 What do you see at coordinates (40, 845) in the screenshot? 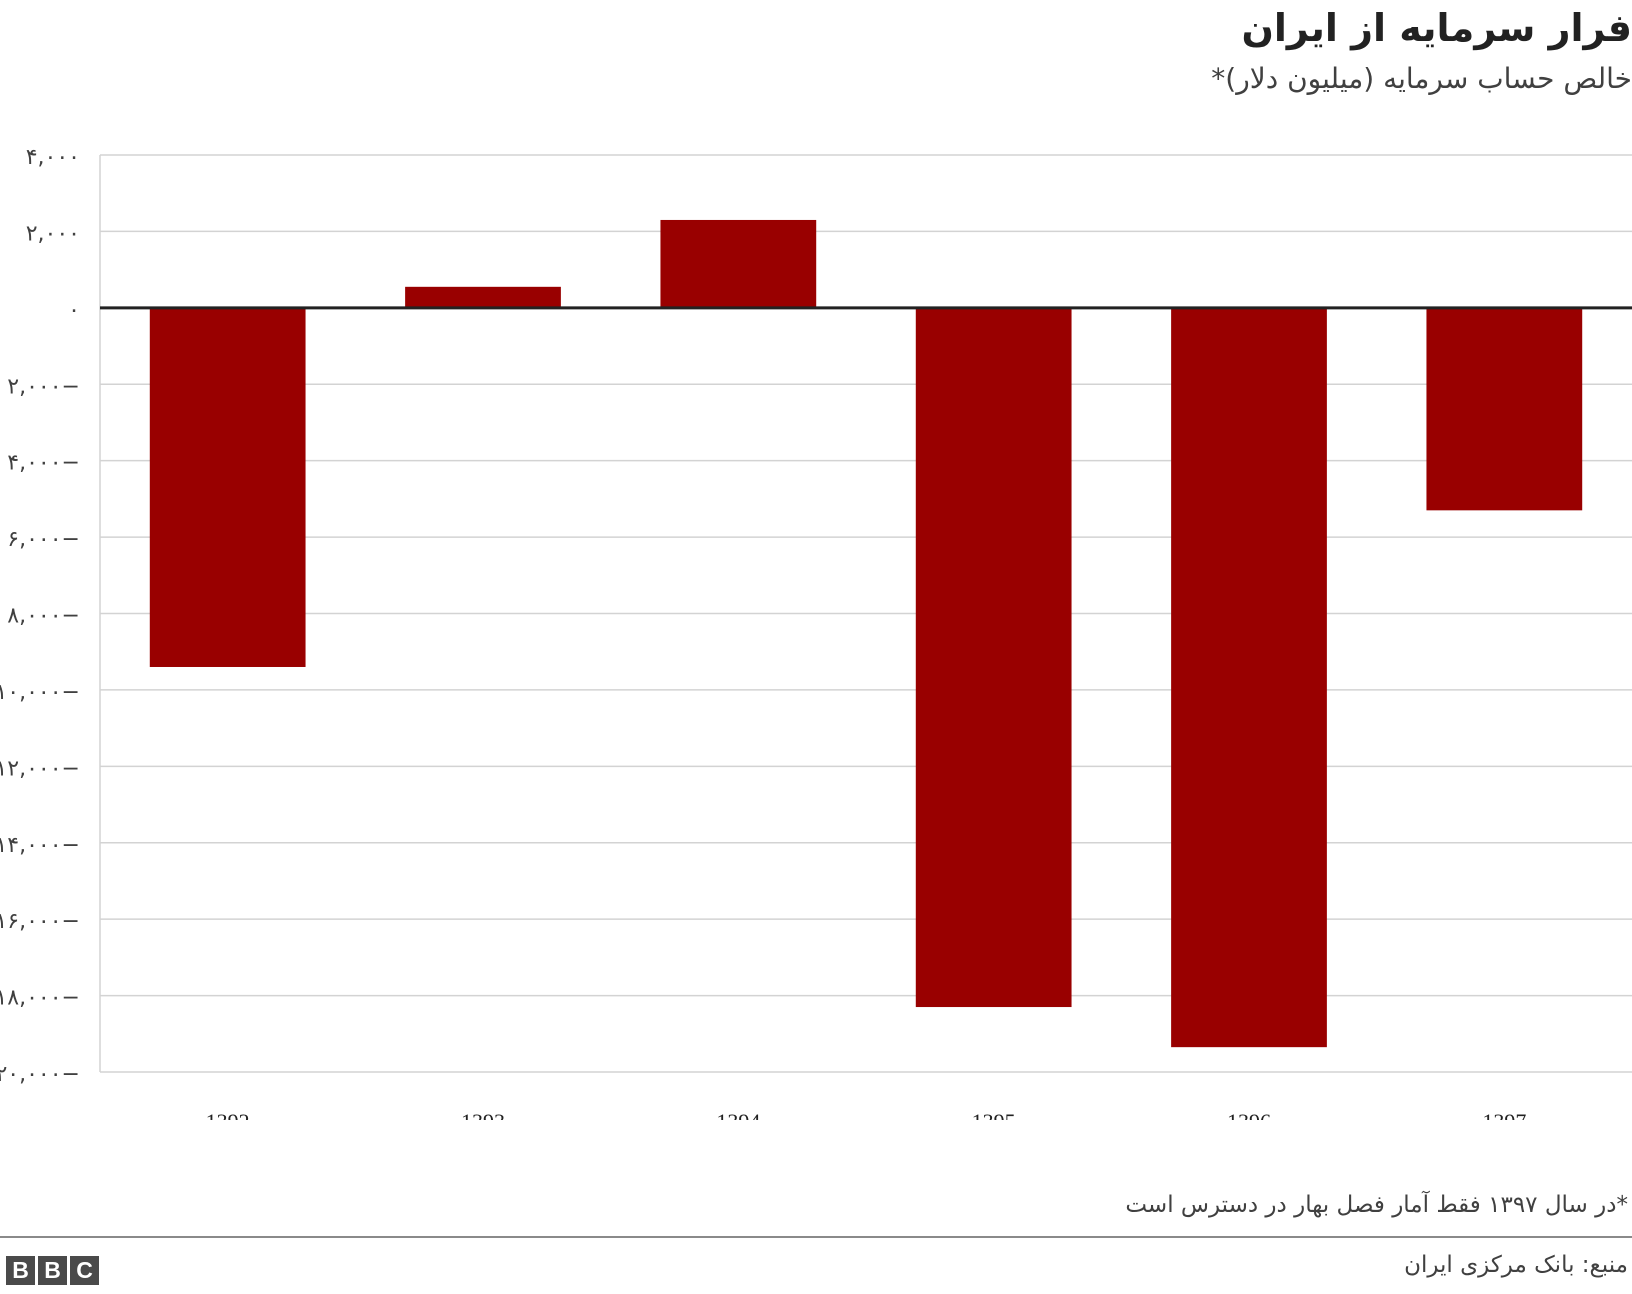
I see `y-tick-label: ۱۴,۰۰۰−` at bounding box center [40, 845].